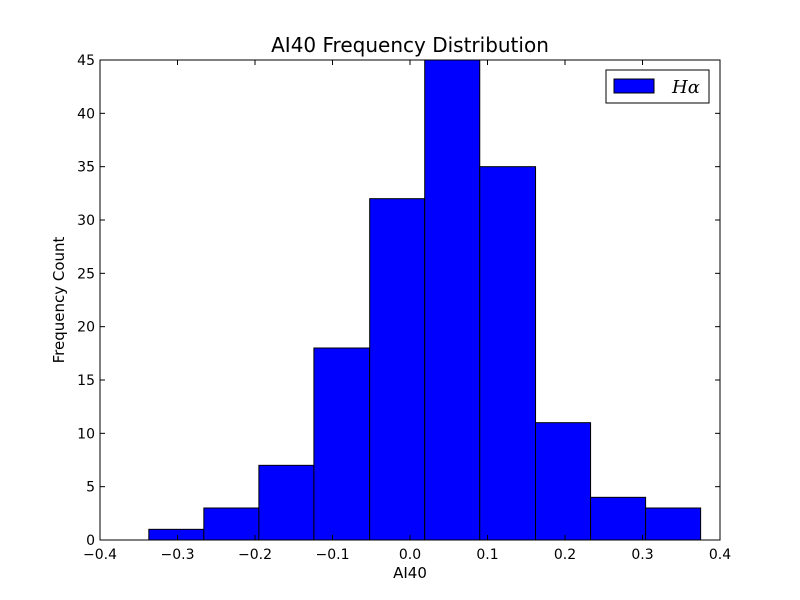  What do you see at coordinates (487, 555) in the screenshot?
I see `x-tick-label: 0.1` at bounding box center [487, 555].